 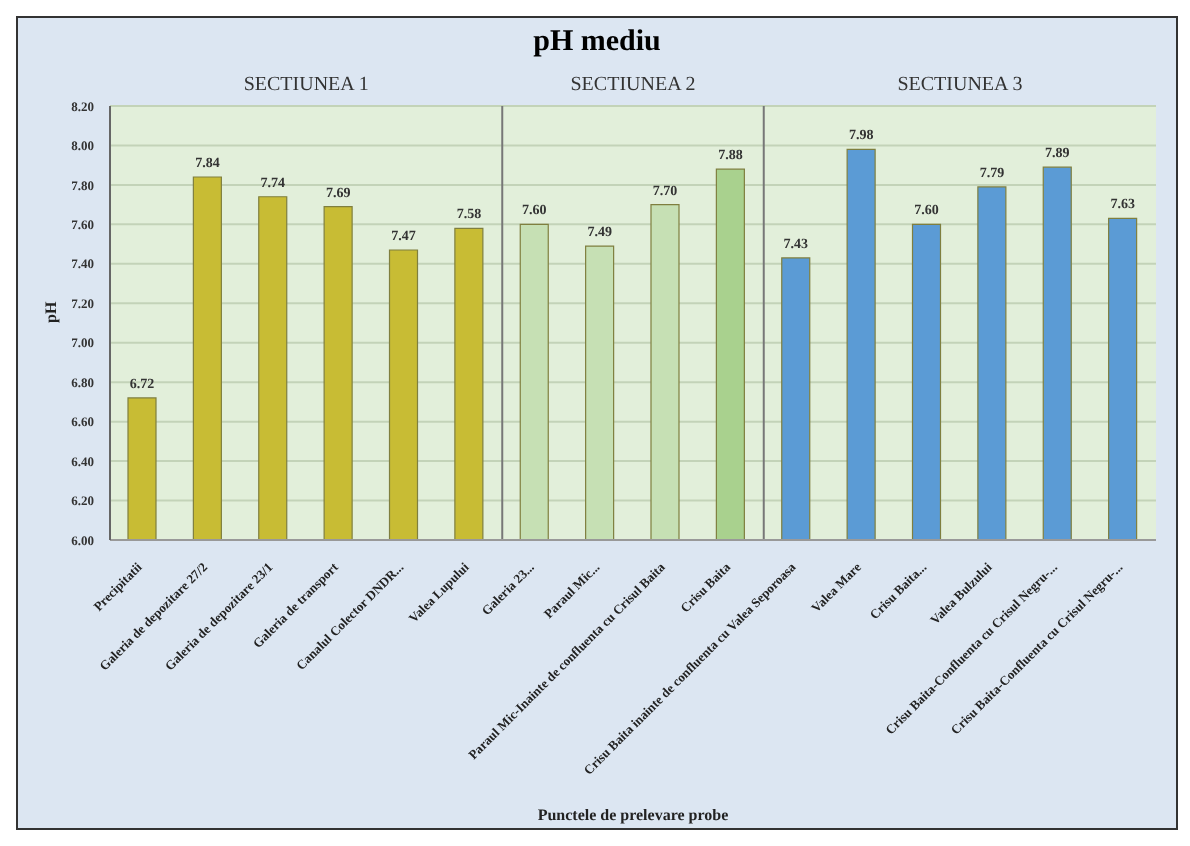 I want to click on x-axis-title: Punctele de prelevare probe, so click(x=633, y=815).